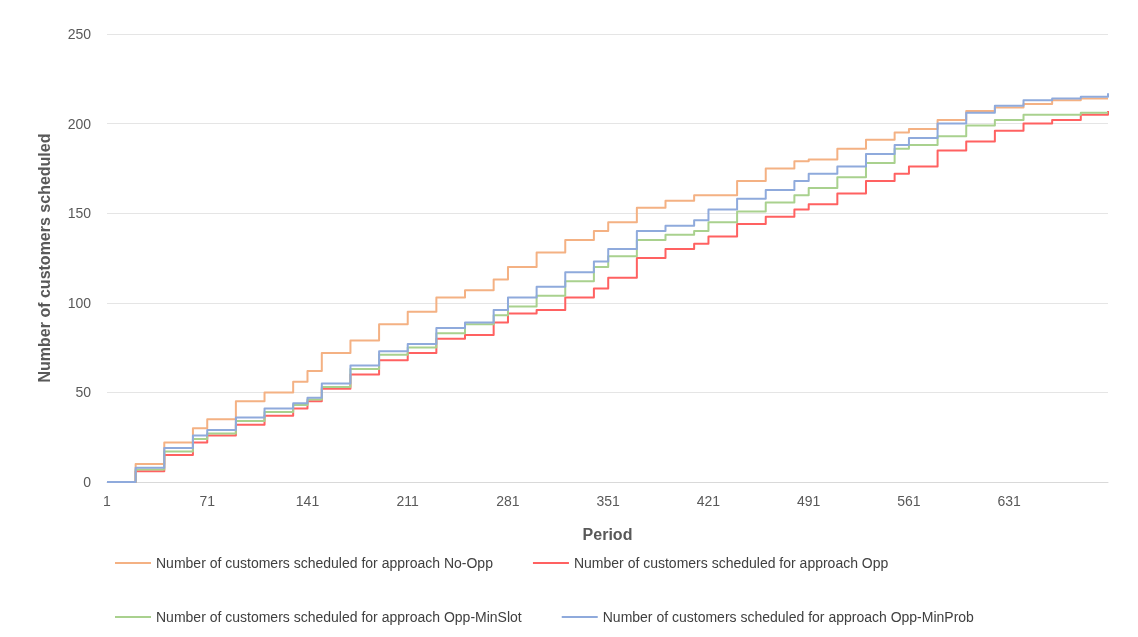  Describe the element at coordinates (79, 213) in the screenshot. I see `y-tick-label: 150` at that location.